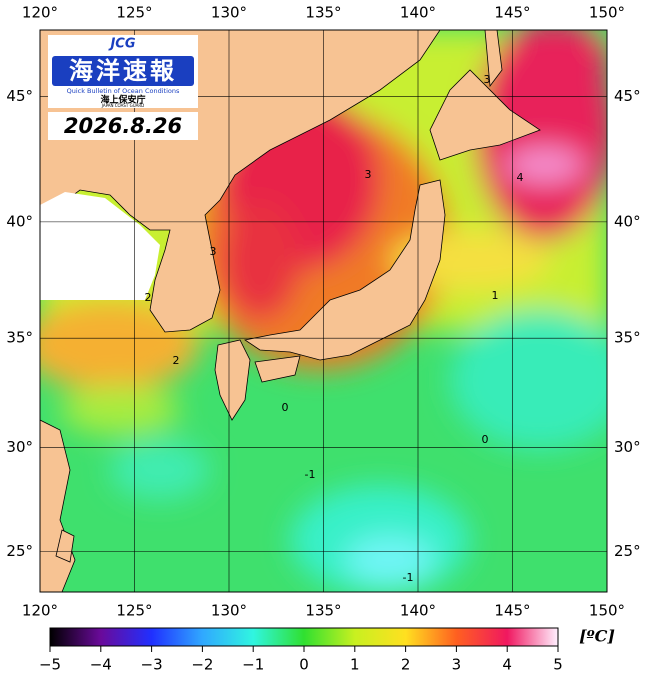 The width and height of the screenshot is (650, 679). I want to click on shikoku, so click(277, 369).